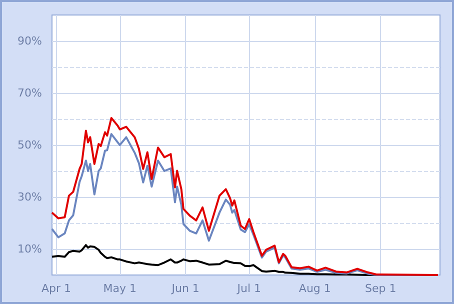 The height and width of the screenshot is (304, 454). I want to click on line-series, so click(214, 260).